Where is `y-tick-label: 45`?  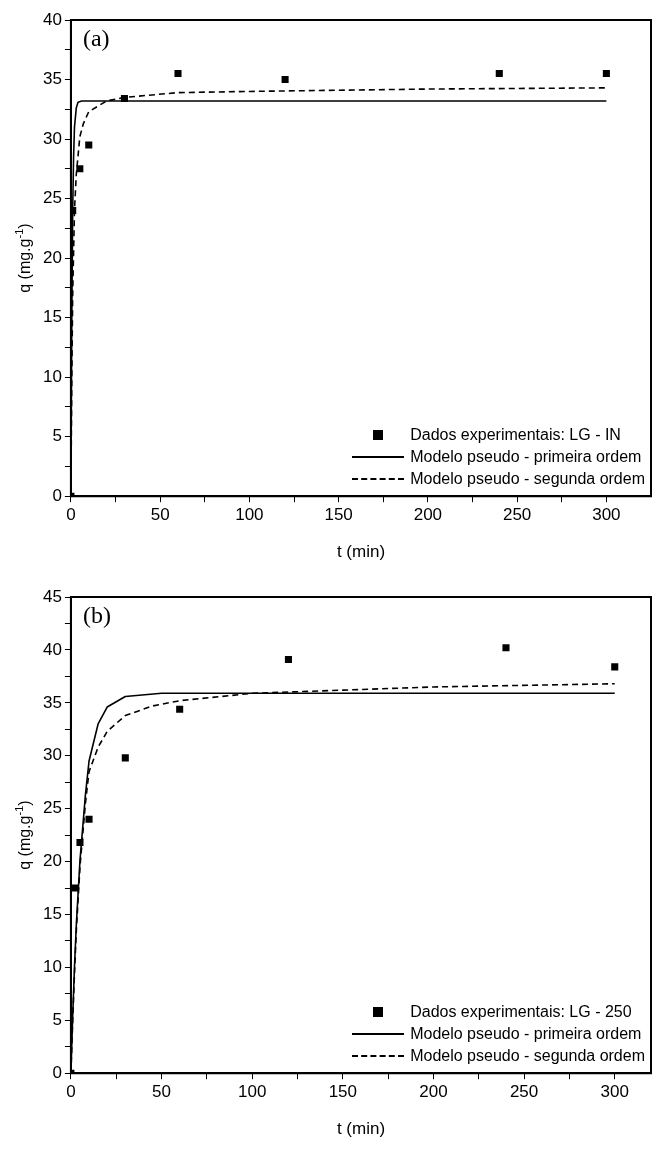
y-tick-label: 45 is located at coordinates (52, 596).